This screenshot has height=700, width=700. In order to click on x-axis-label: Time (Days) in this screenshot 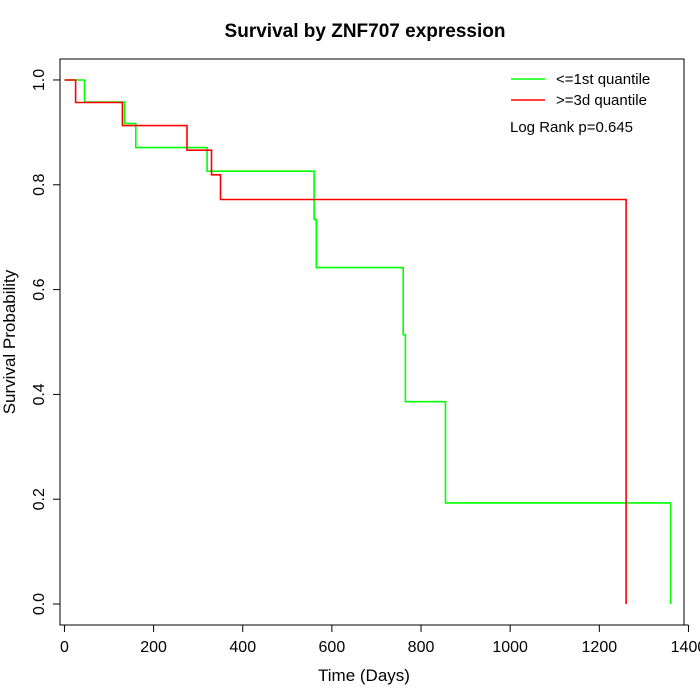, I will do `click(364, 675)`.